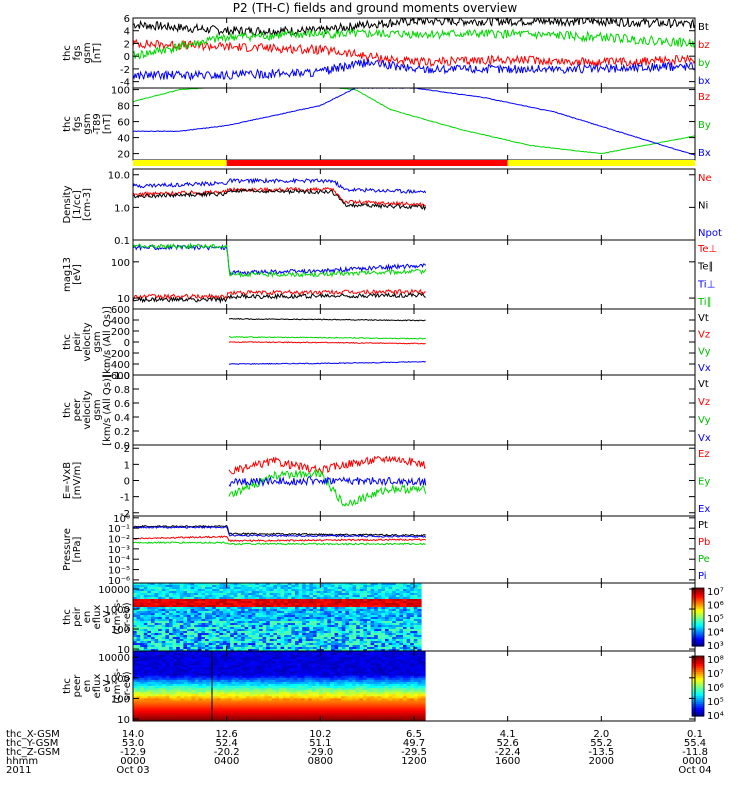  What do you see at coordinates (327, 343) in the screenshot?
I see `series-line-vz` at bounding box center [327, 343].